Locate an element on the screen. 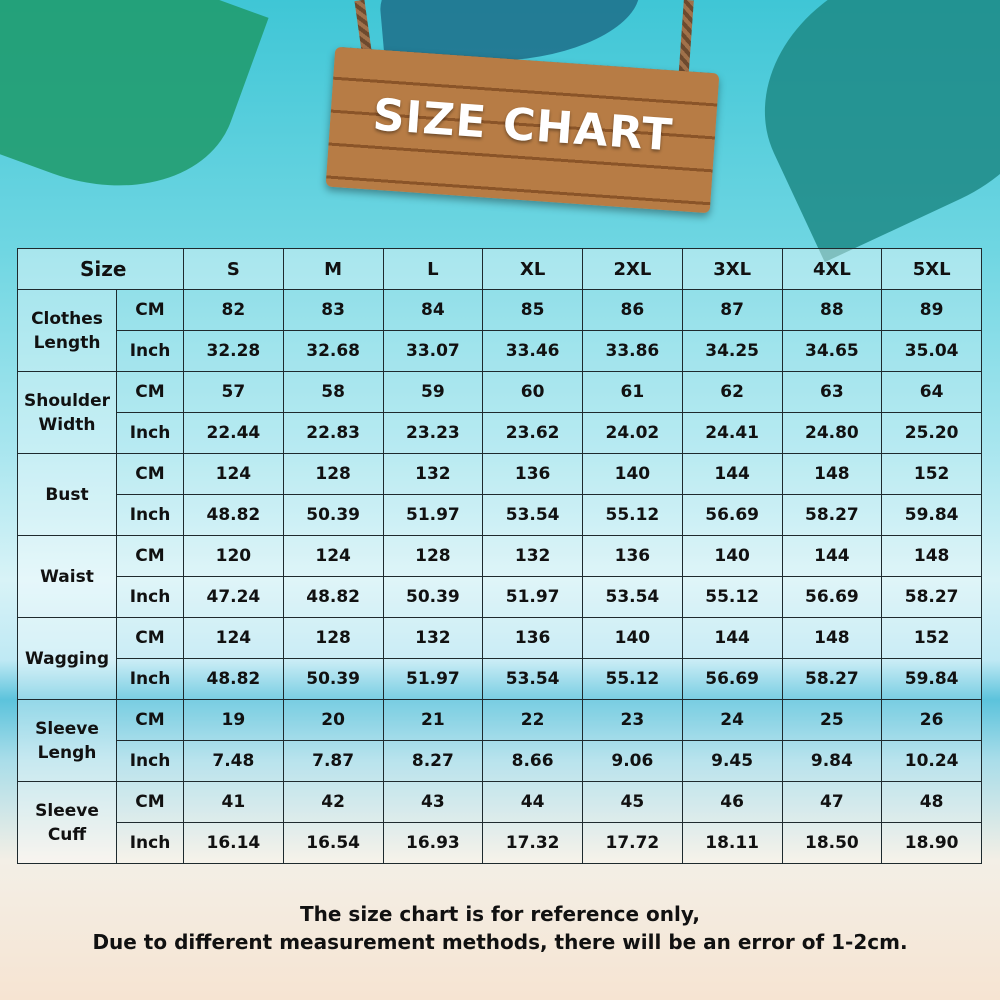  measurement-value: 60 is located at coordinates (532, 392).